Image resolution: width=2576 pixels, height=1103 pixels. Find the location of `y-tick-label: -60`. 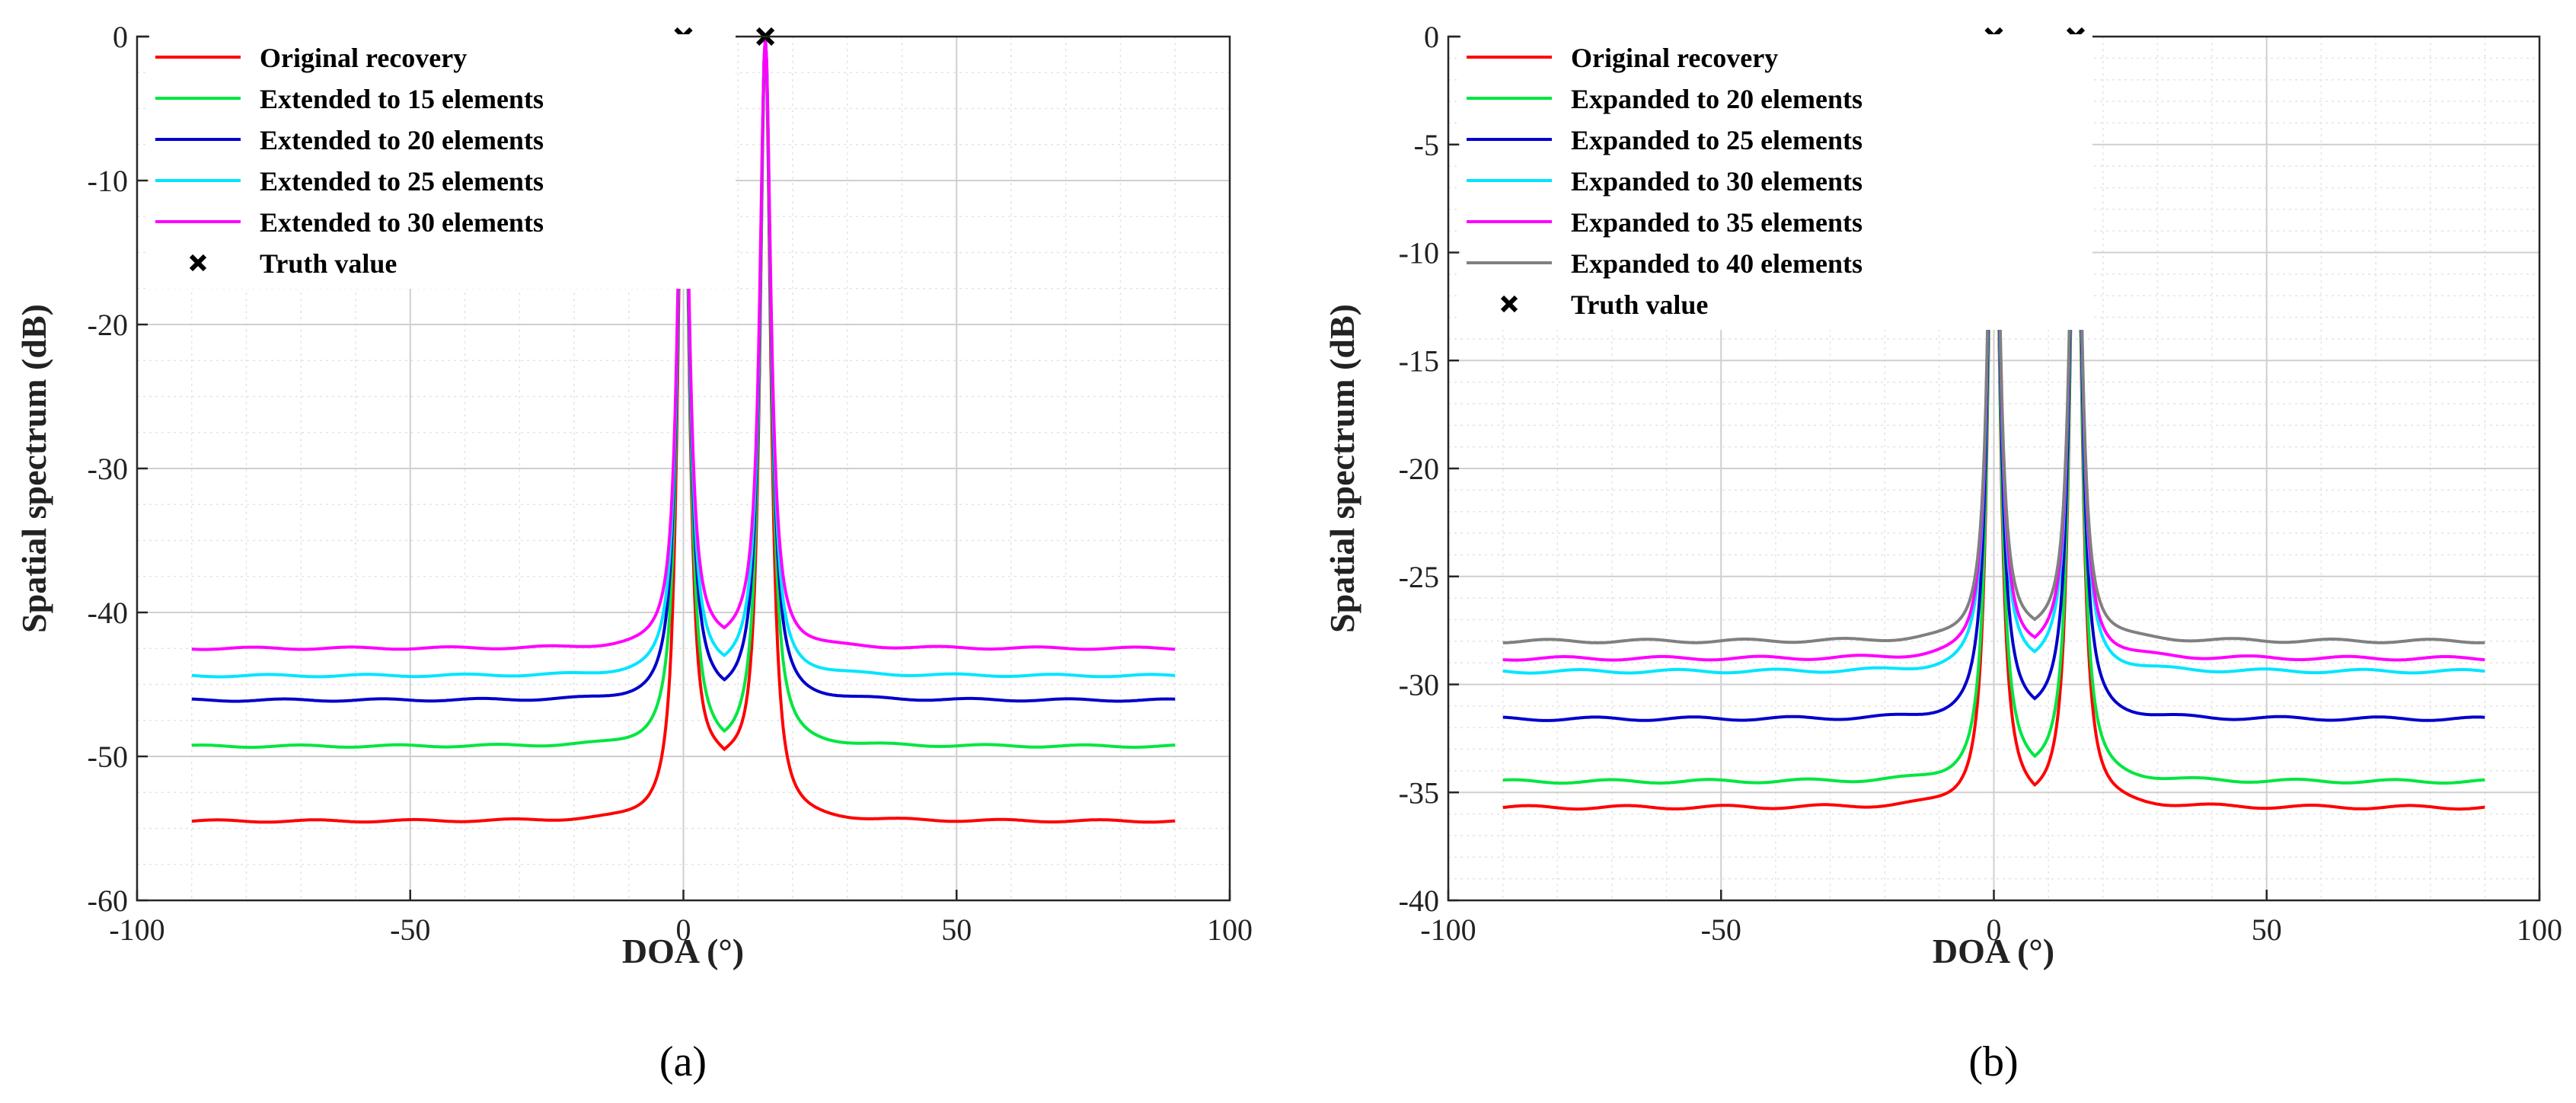

y-tick-label: -60 is located at coordinates (108, 901).